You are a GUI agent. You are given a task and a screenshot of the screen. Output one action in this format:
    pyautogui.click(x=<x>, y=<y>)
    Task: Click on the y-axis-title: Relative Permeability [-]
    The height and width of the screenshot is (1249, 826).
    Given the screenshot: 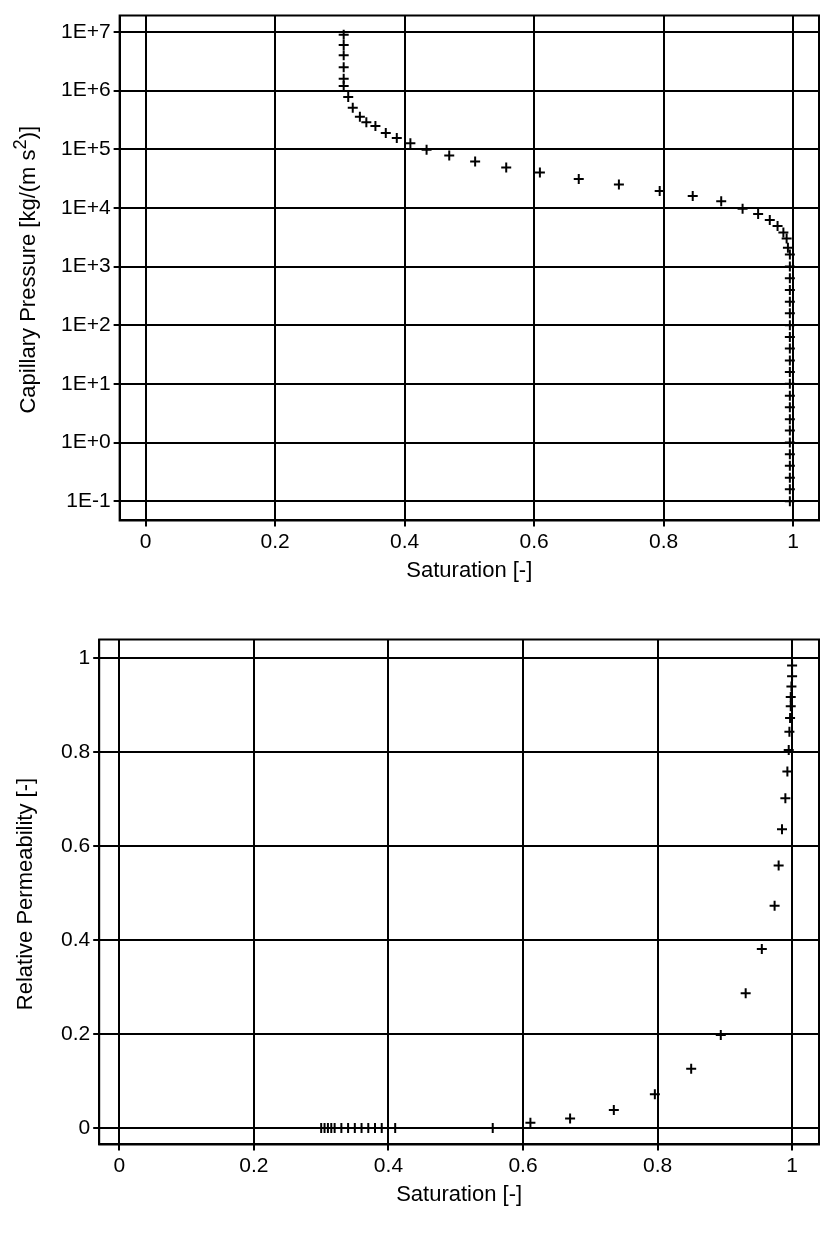 What is the action you would take?
    pyautogui.click(x=25, y=894)
    